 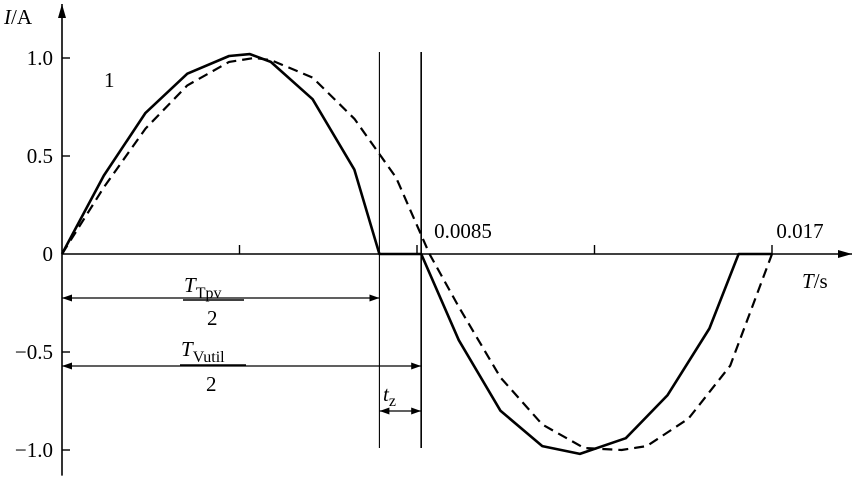 I want to click on y-tick-label-1: 0.5, so click(x=40, y=156).